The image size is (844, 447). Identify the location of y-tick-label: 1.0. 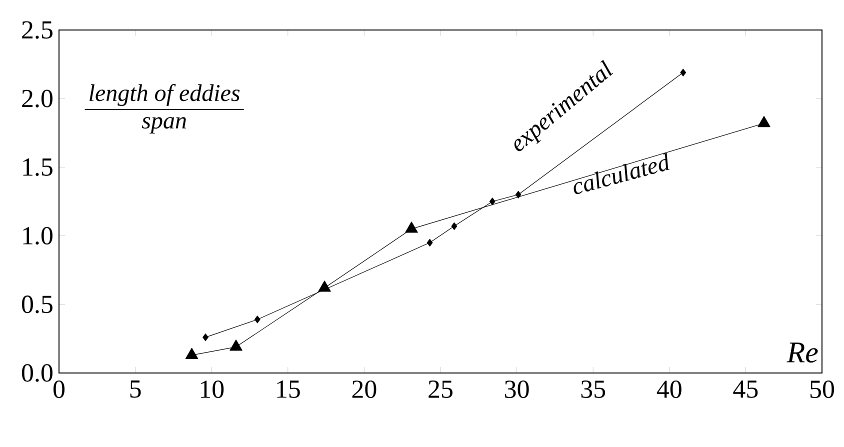
(37, 235).